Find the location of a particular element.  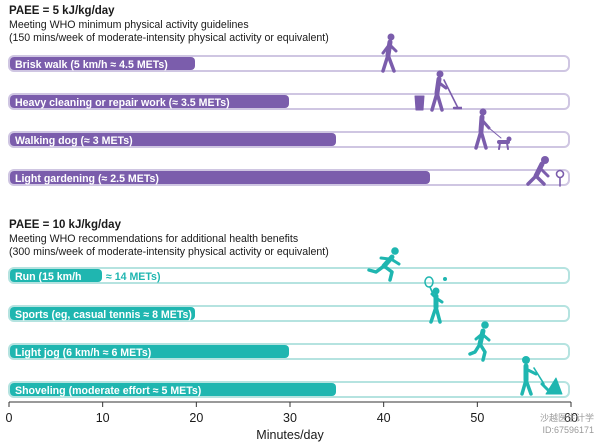

bar-label-light-jog: Light jog (6 km/h ≈ 6 METs) is located at coordinates (83, 353).